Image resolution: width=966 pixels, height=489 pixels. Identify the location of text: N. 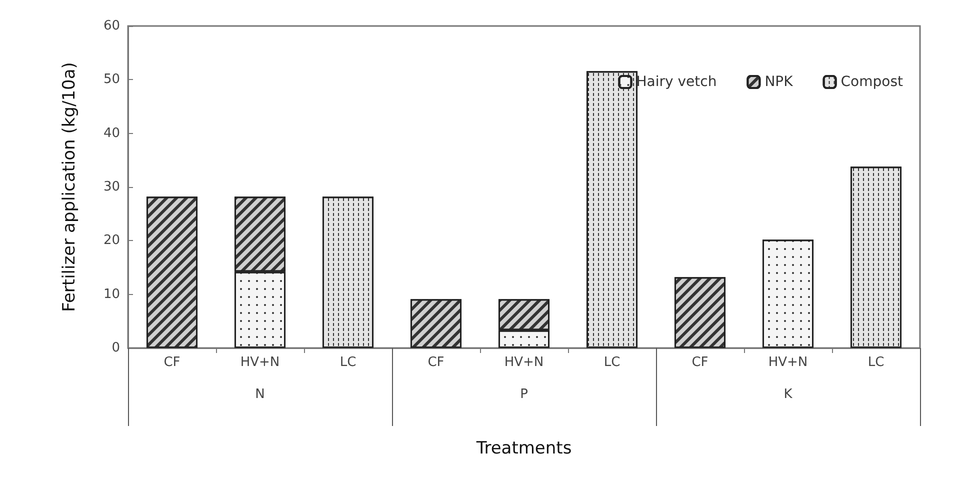
(260, 394).